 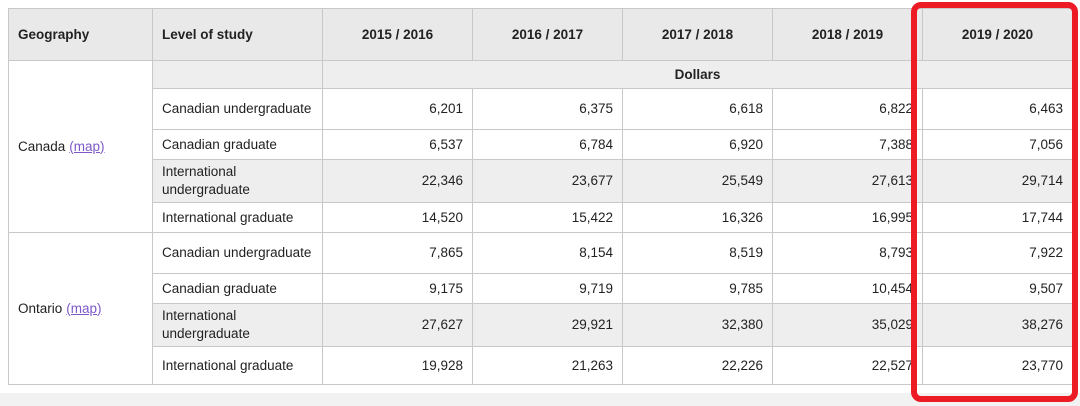 I want to click on year-header-2017-2018: 2017 / 2018, so click(x=697, y=34).